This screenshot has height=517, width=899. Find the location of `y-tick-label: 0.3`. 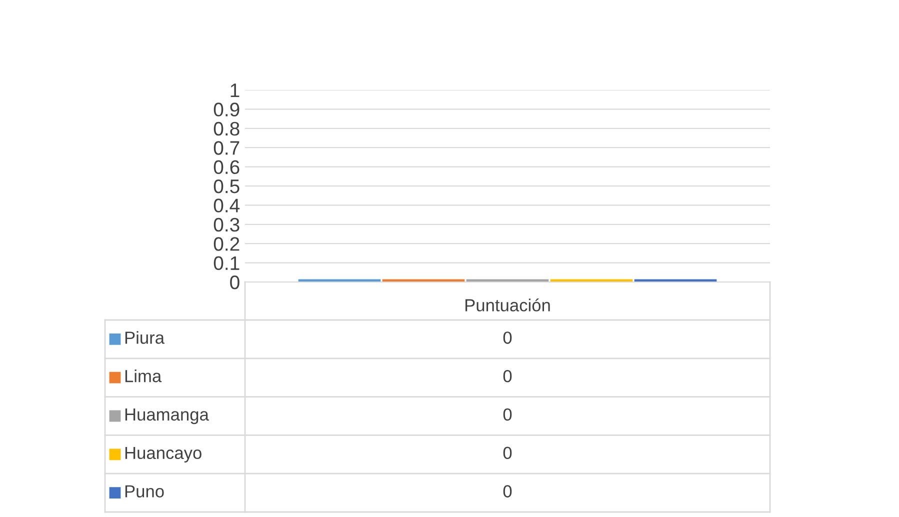

y-tick-label: 0.3 is located at coordinates (227, 225).